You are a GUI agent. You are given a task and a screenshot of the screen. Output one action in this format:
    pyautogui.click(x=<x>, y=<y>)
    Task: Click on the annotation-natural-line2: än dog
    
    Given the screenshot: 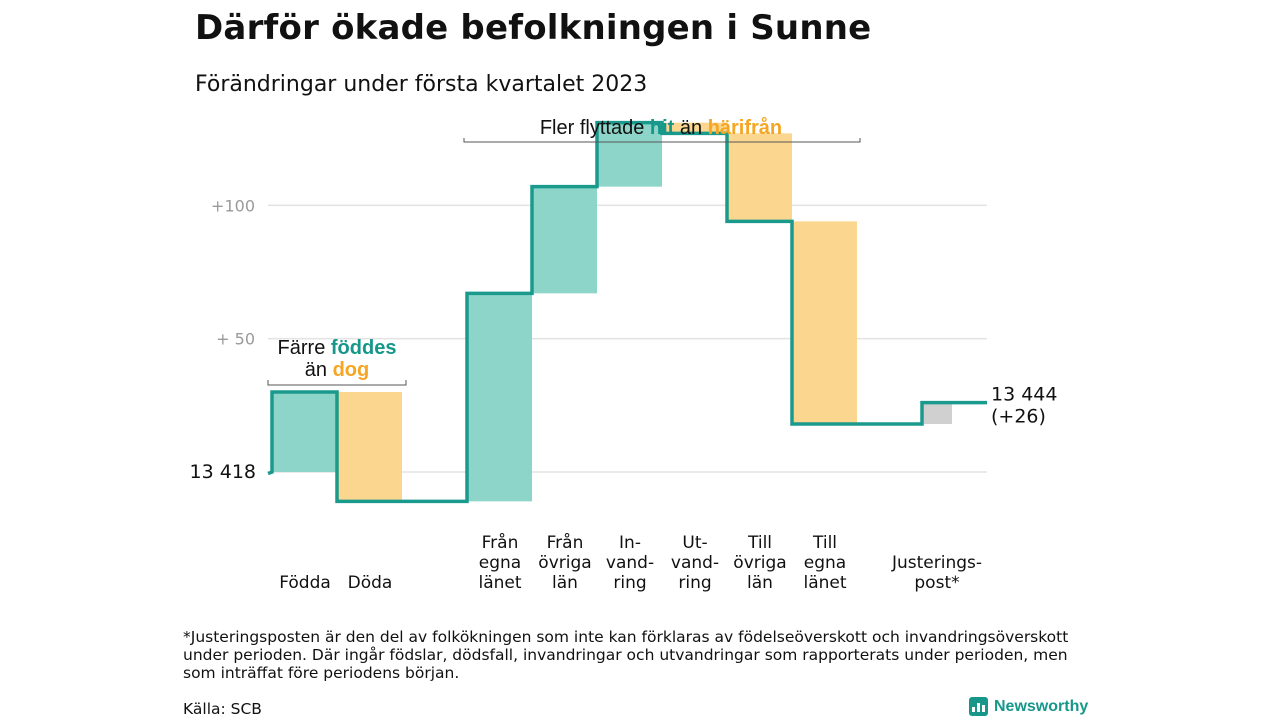 What is the action you would take?
    pyautogui.click(x=337, y=370)
    